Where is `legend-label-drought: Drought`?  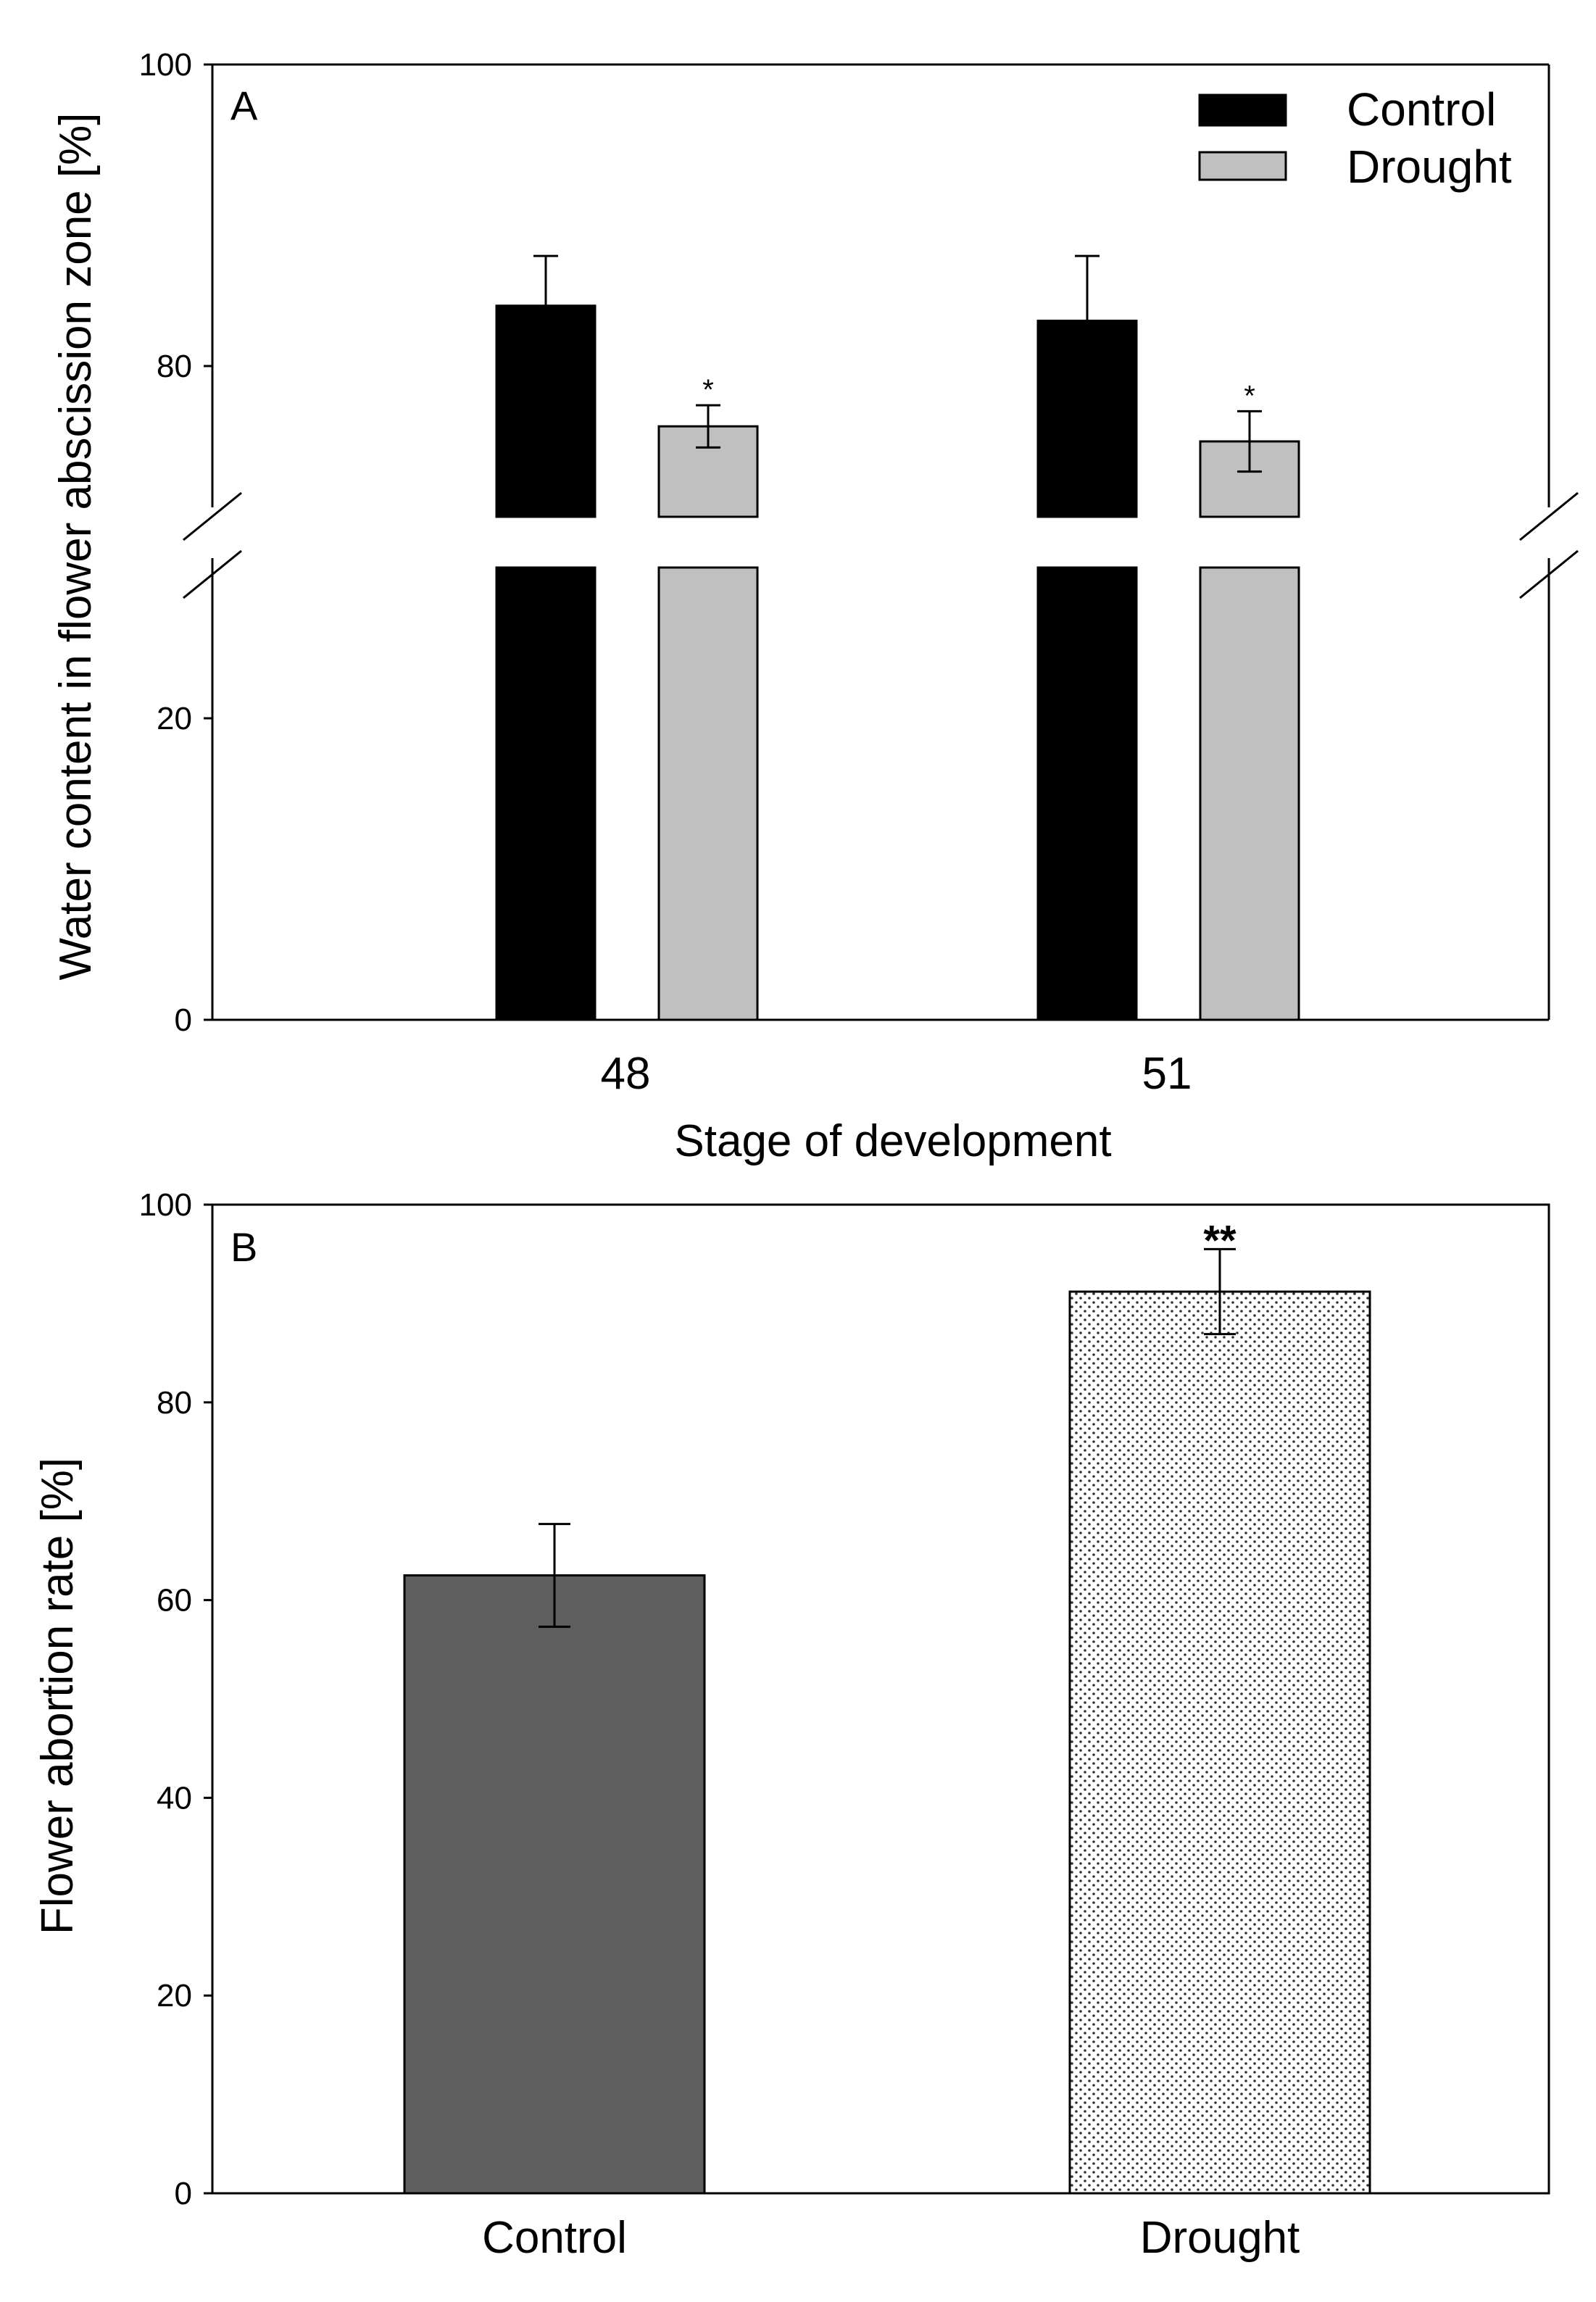 legend-label-drought: Drought is located at coordinates (1429, 167).